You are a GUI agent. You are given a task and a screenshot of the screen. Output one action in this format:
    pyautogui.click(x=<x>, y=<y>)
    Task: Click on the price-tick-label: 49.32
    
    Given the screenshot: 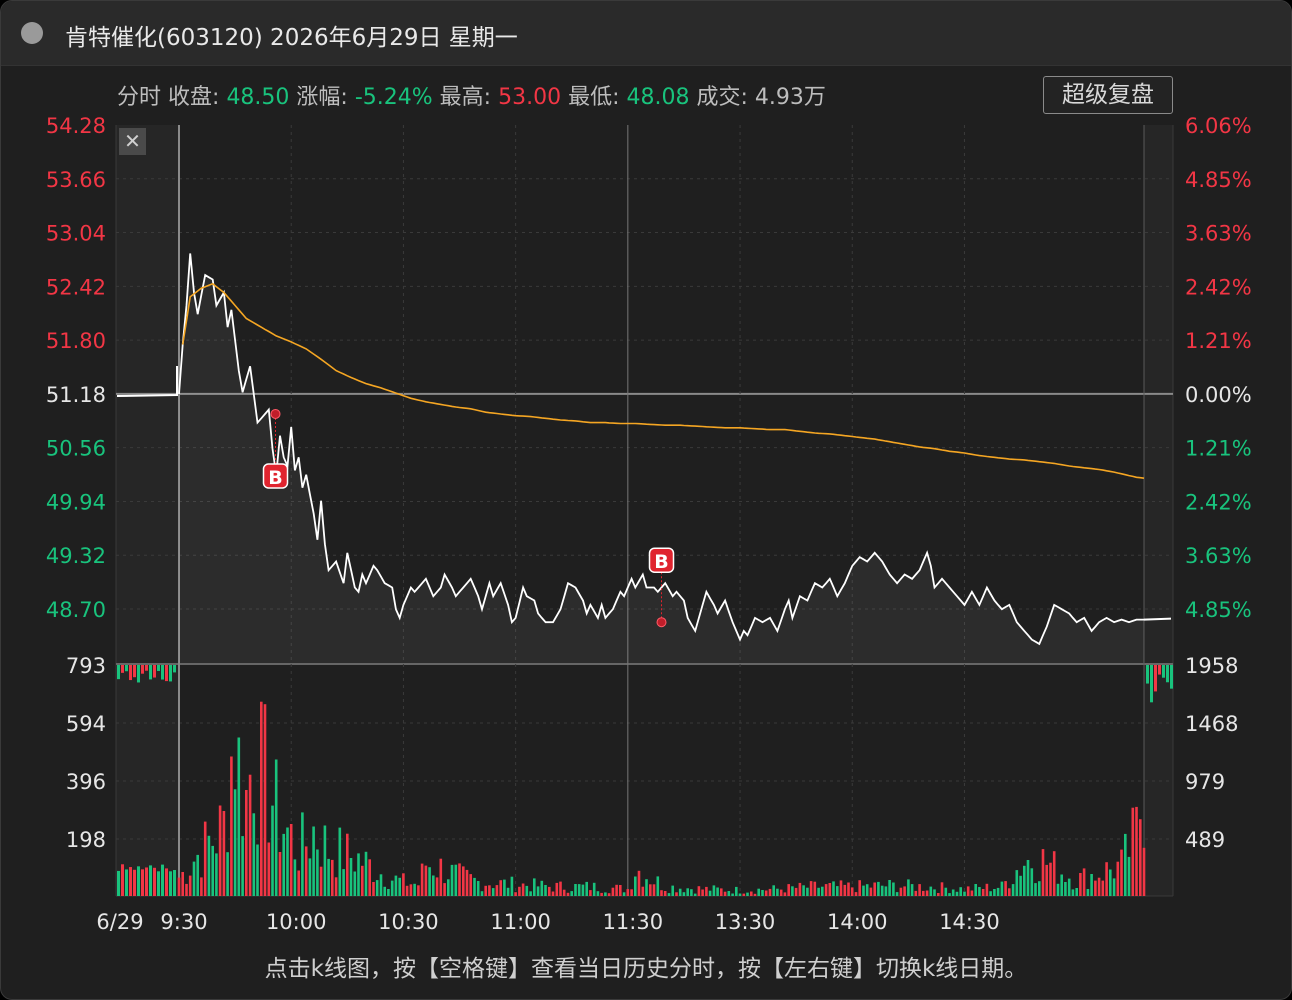 What is the action you would take?
    pyautogui.click(x=76, y=556)
    